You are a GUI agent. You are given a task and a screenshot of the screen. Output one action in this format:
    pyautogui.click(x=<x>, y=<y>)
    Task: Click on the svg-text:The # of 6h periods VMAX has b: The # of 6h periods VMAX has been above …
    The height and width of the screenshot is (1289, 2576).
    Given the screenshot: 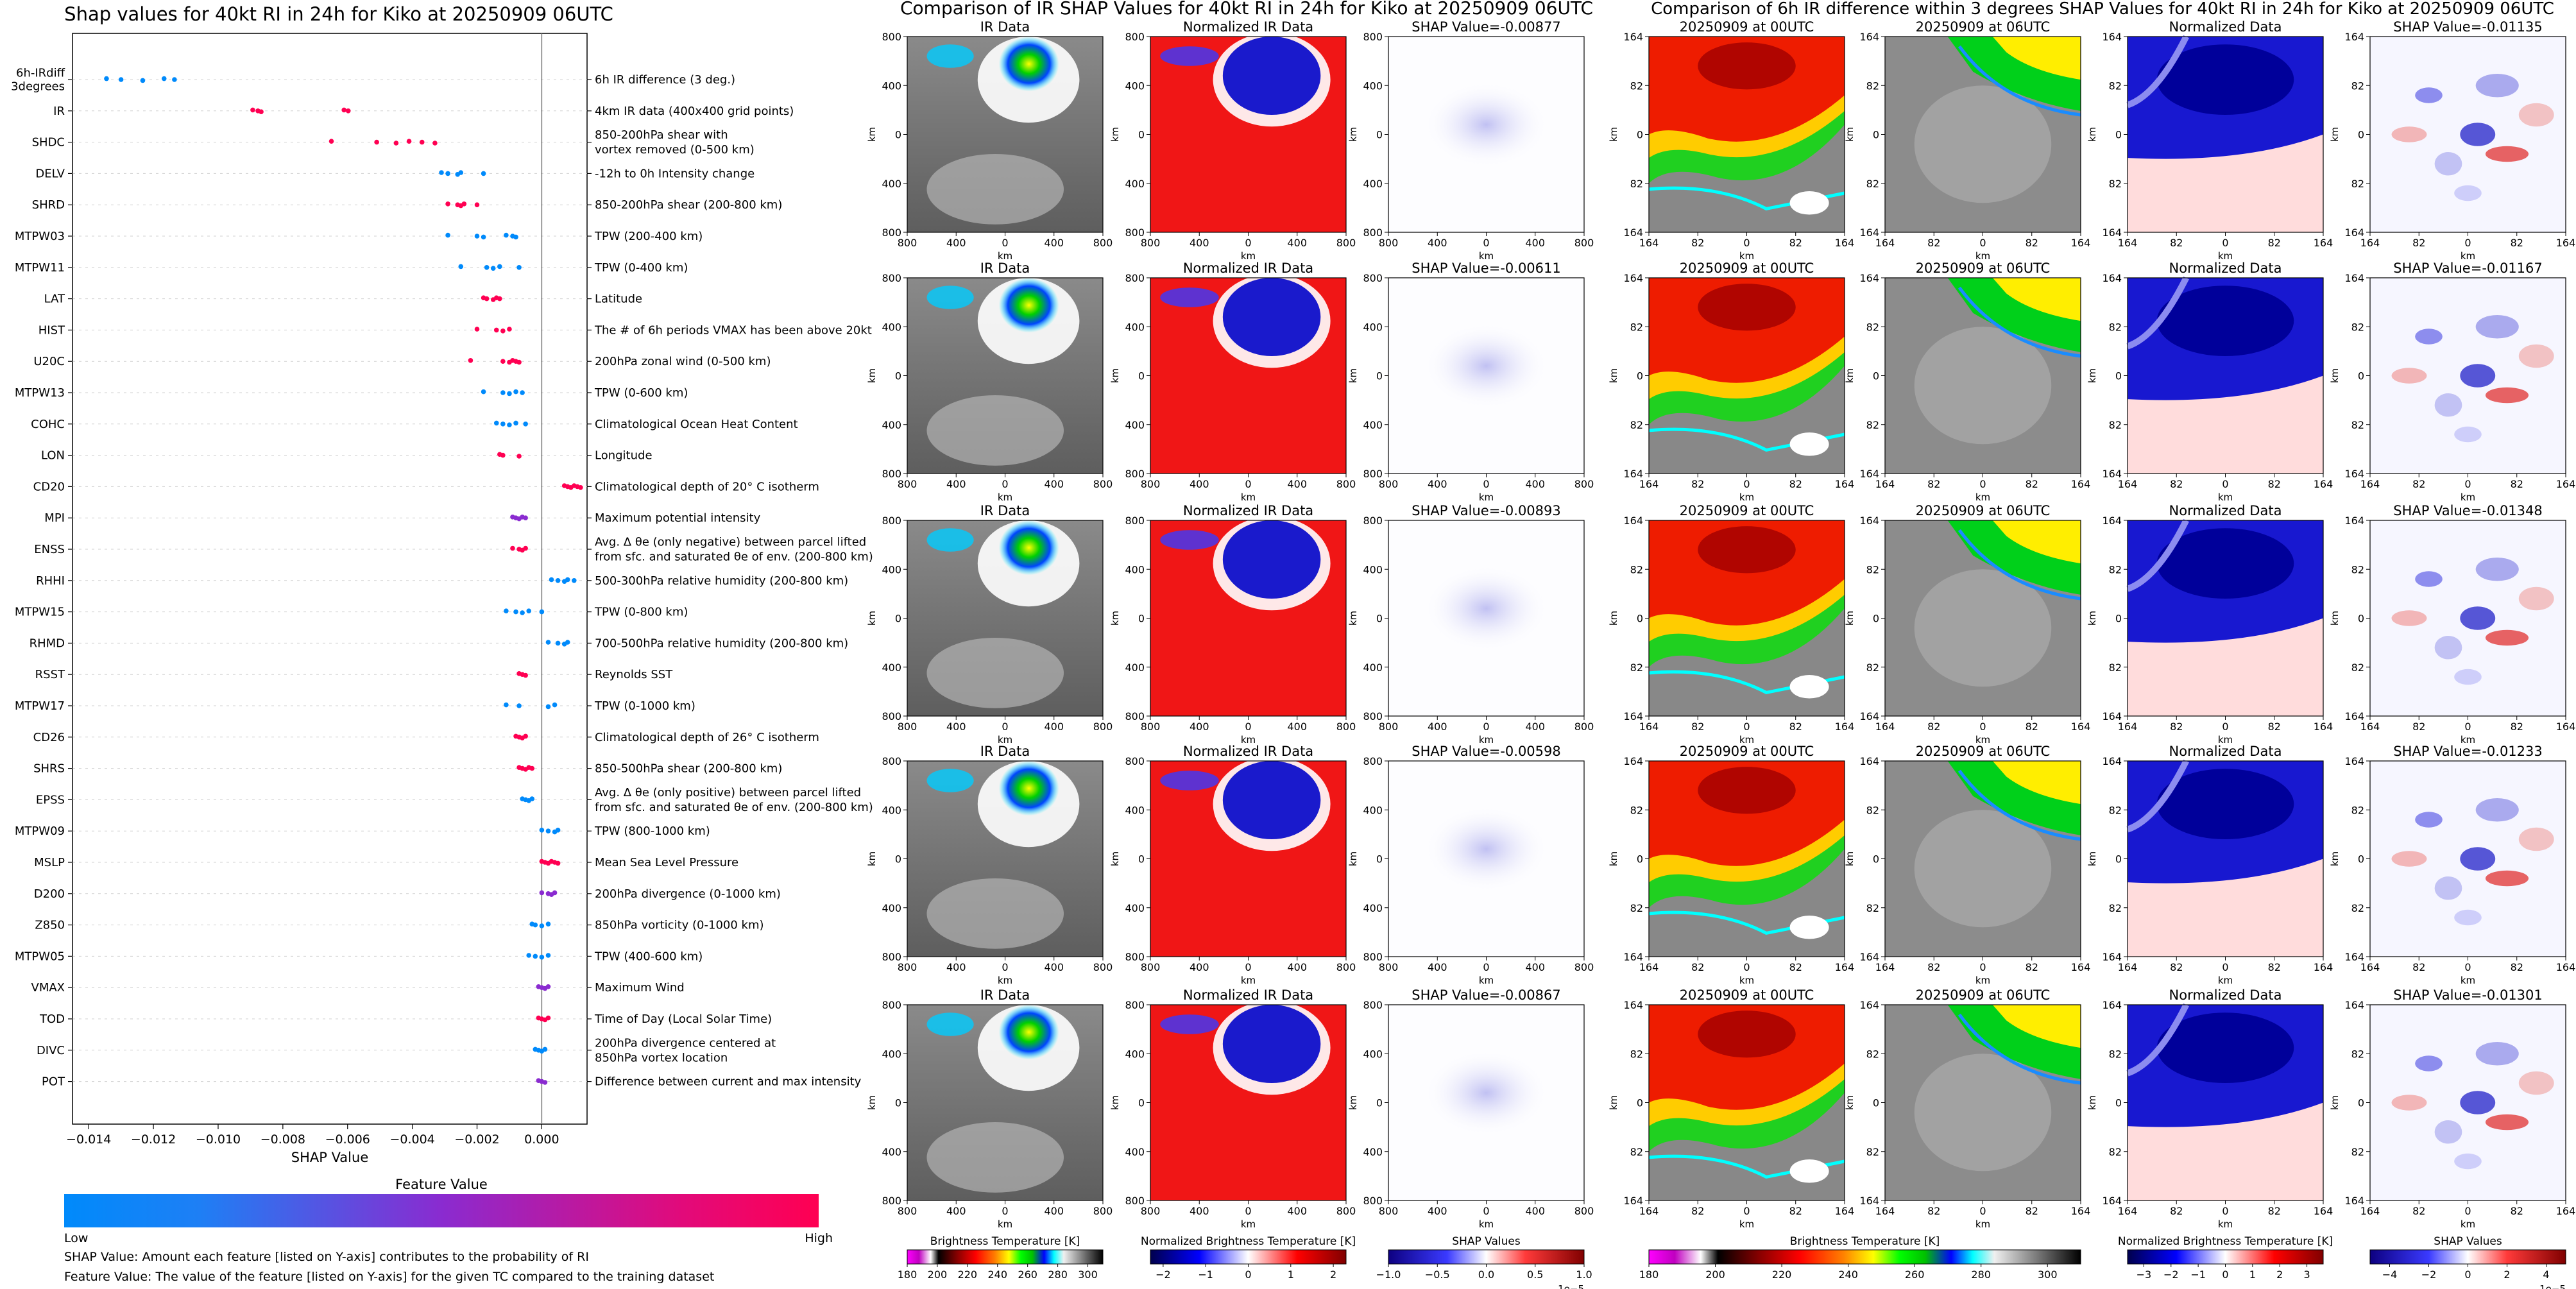 What is the action you would take?
    pyautogui.click(x=733, y=330)
    